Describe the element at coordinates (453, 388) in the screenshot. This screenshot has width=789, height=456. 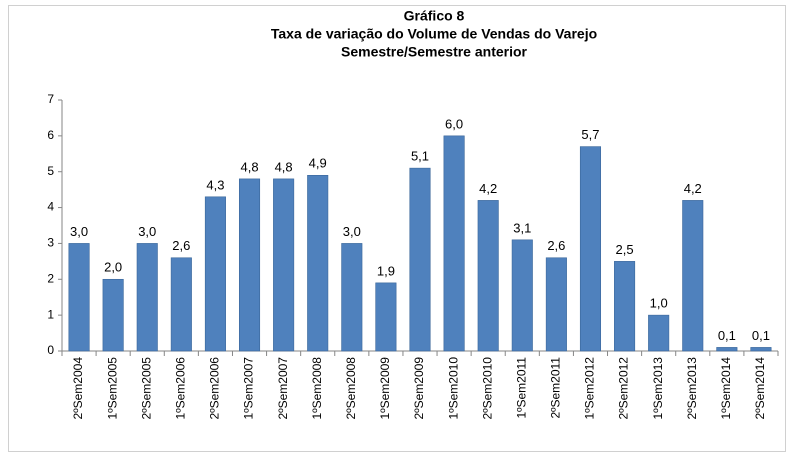
I see `x-tick-label: 1ºSem2010` at that location.